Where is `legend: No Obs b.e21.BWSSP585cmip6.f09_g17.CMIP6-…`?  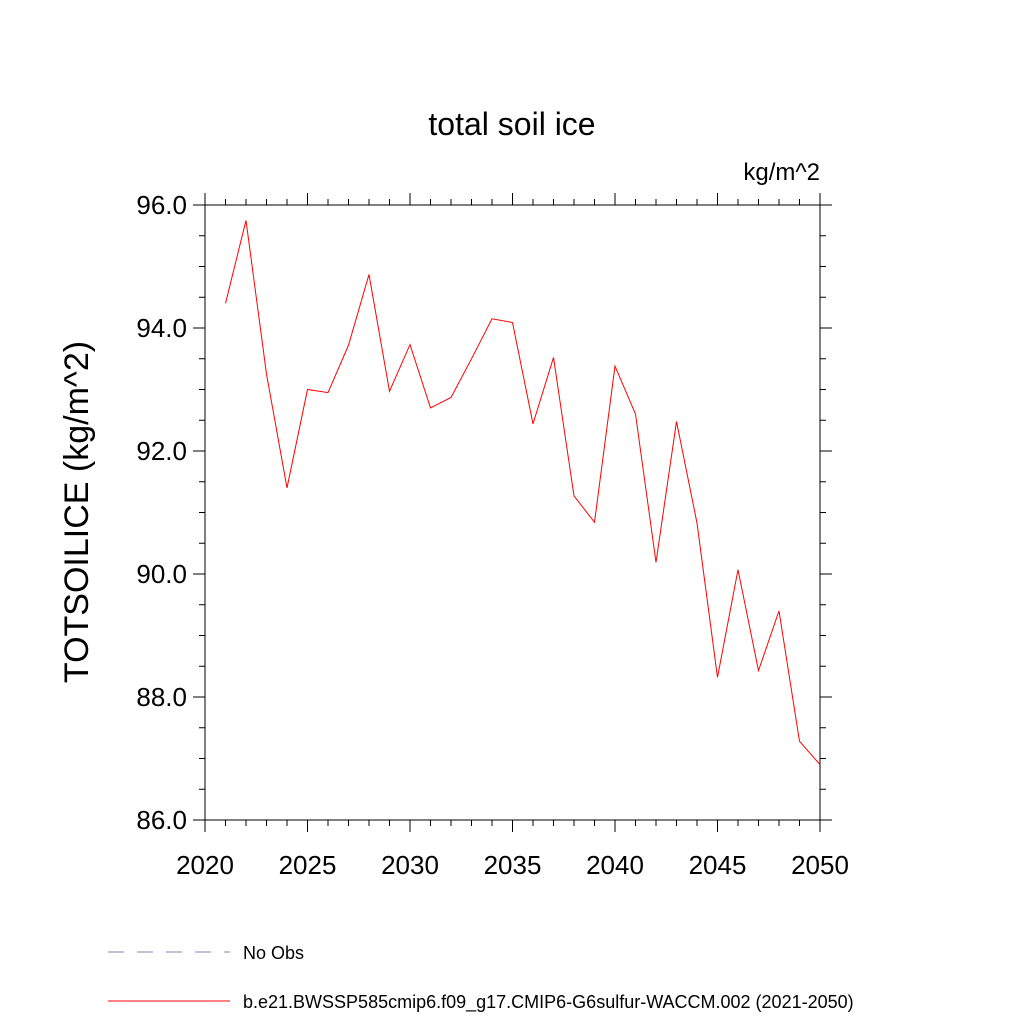
legend: No Obs b.e21.BWSSP585cmip6.f09_g17.CMIP6-… is located at coordinates (481, 978).